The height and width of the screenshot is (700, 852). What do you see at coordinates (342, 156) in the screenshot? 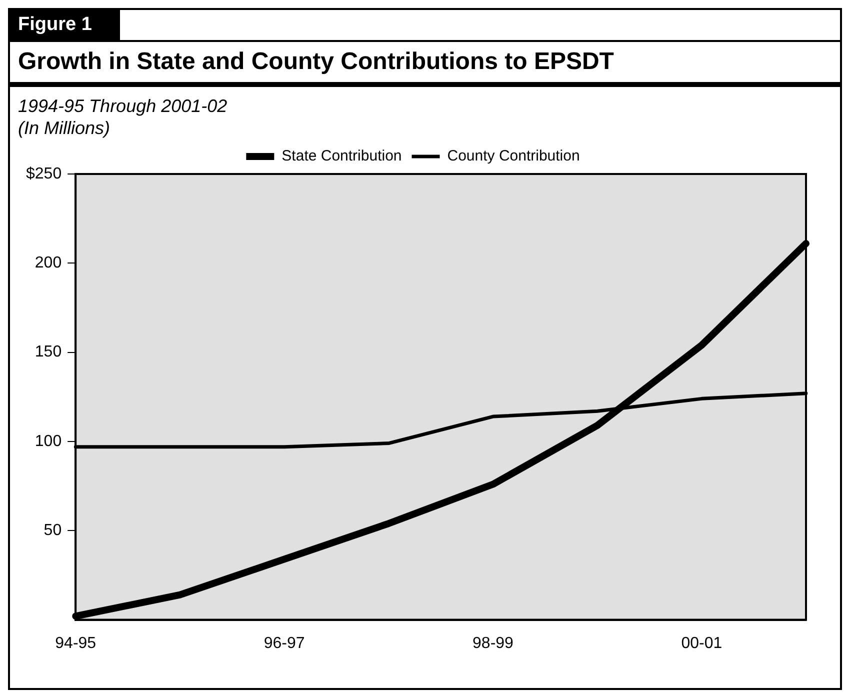
I see `legend-label: State Contribution` at bounding box center [342, 156].